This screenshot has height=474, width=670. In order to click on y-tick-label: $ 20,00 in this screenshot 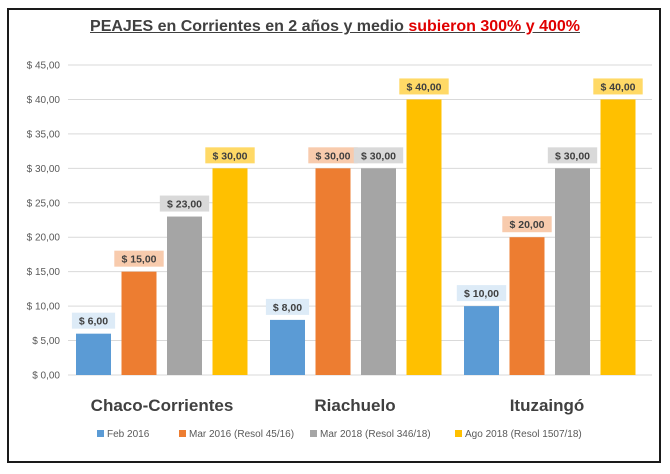, I will do `click(44, 238)`.